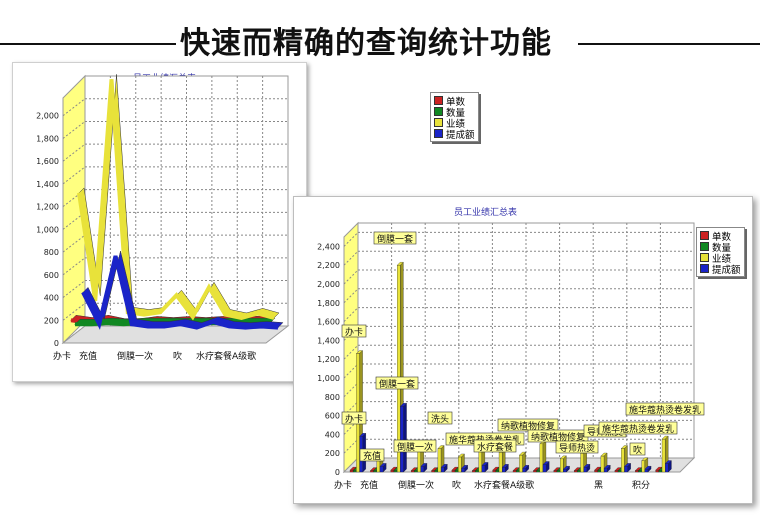 This screenshot has height=526, width=760. I want to click on page-header: 快速而精确的查询统计功能, so click(380, 30).